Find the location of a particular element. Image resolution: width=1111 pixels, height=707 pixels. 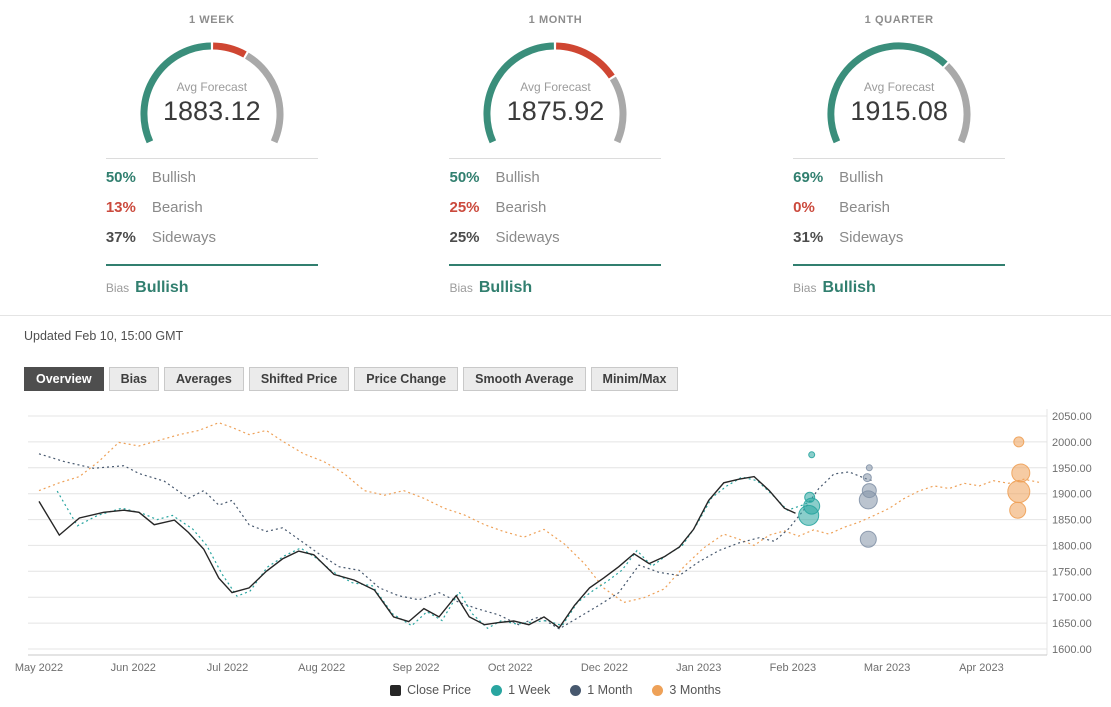

legend-item-1-week: 1 Week is located at coordinates (520, 690).